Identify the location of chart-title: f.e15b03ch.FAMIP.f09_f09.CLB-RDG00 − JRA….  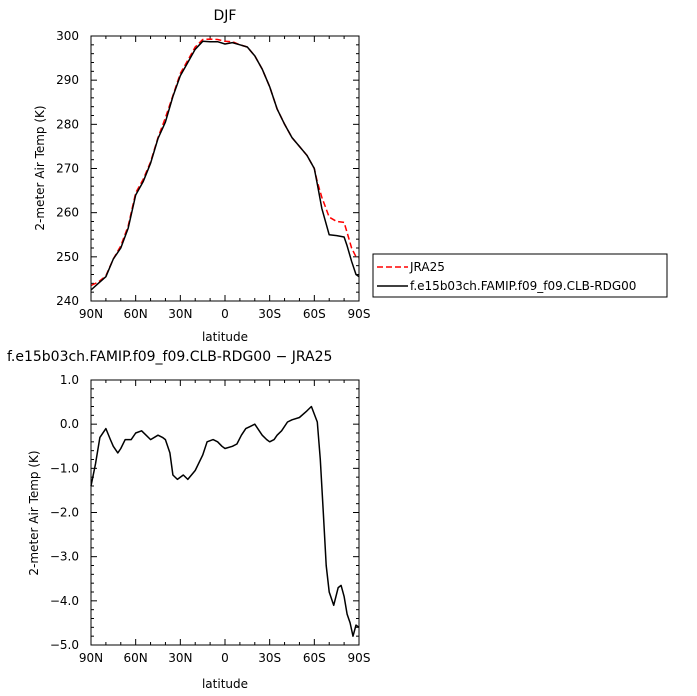
(169, 357).